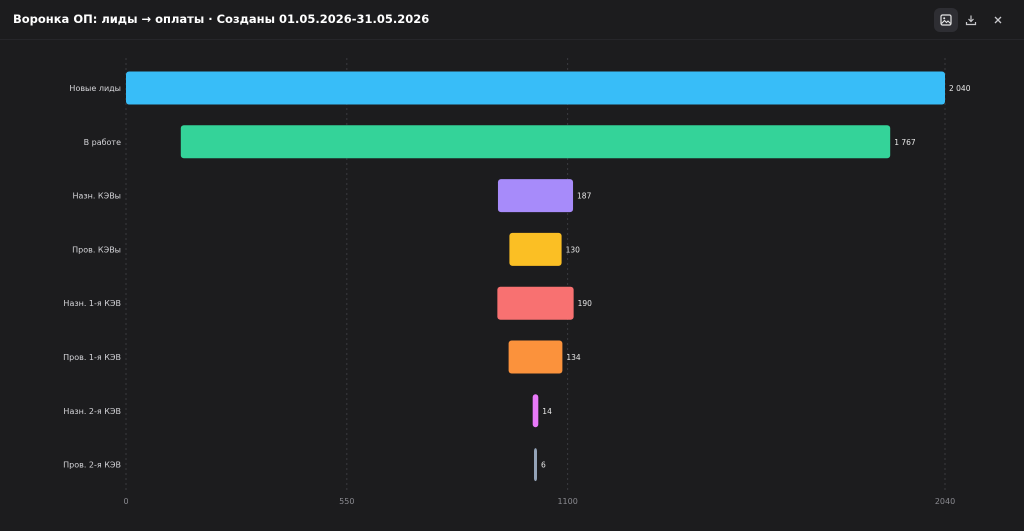  Describe the element at coordinates (95, 88) in the screenshot. I see `category-label: Новые лиды` at that location.